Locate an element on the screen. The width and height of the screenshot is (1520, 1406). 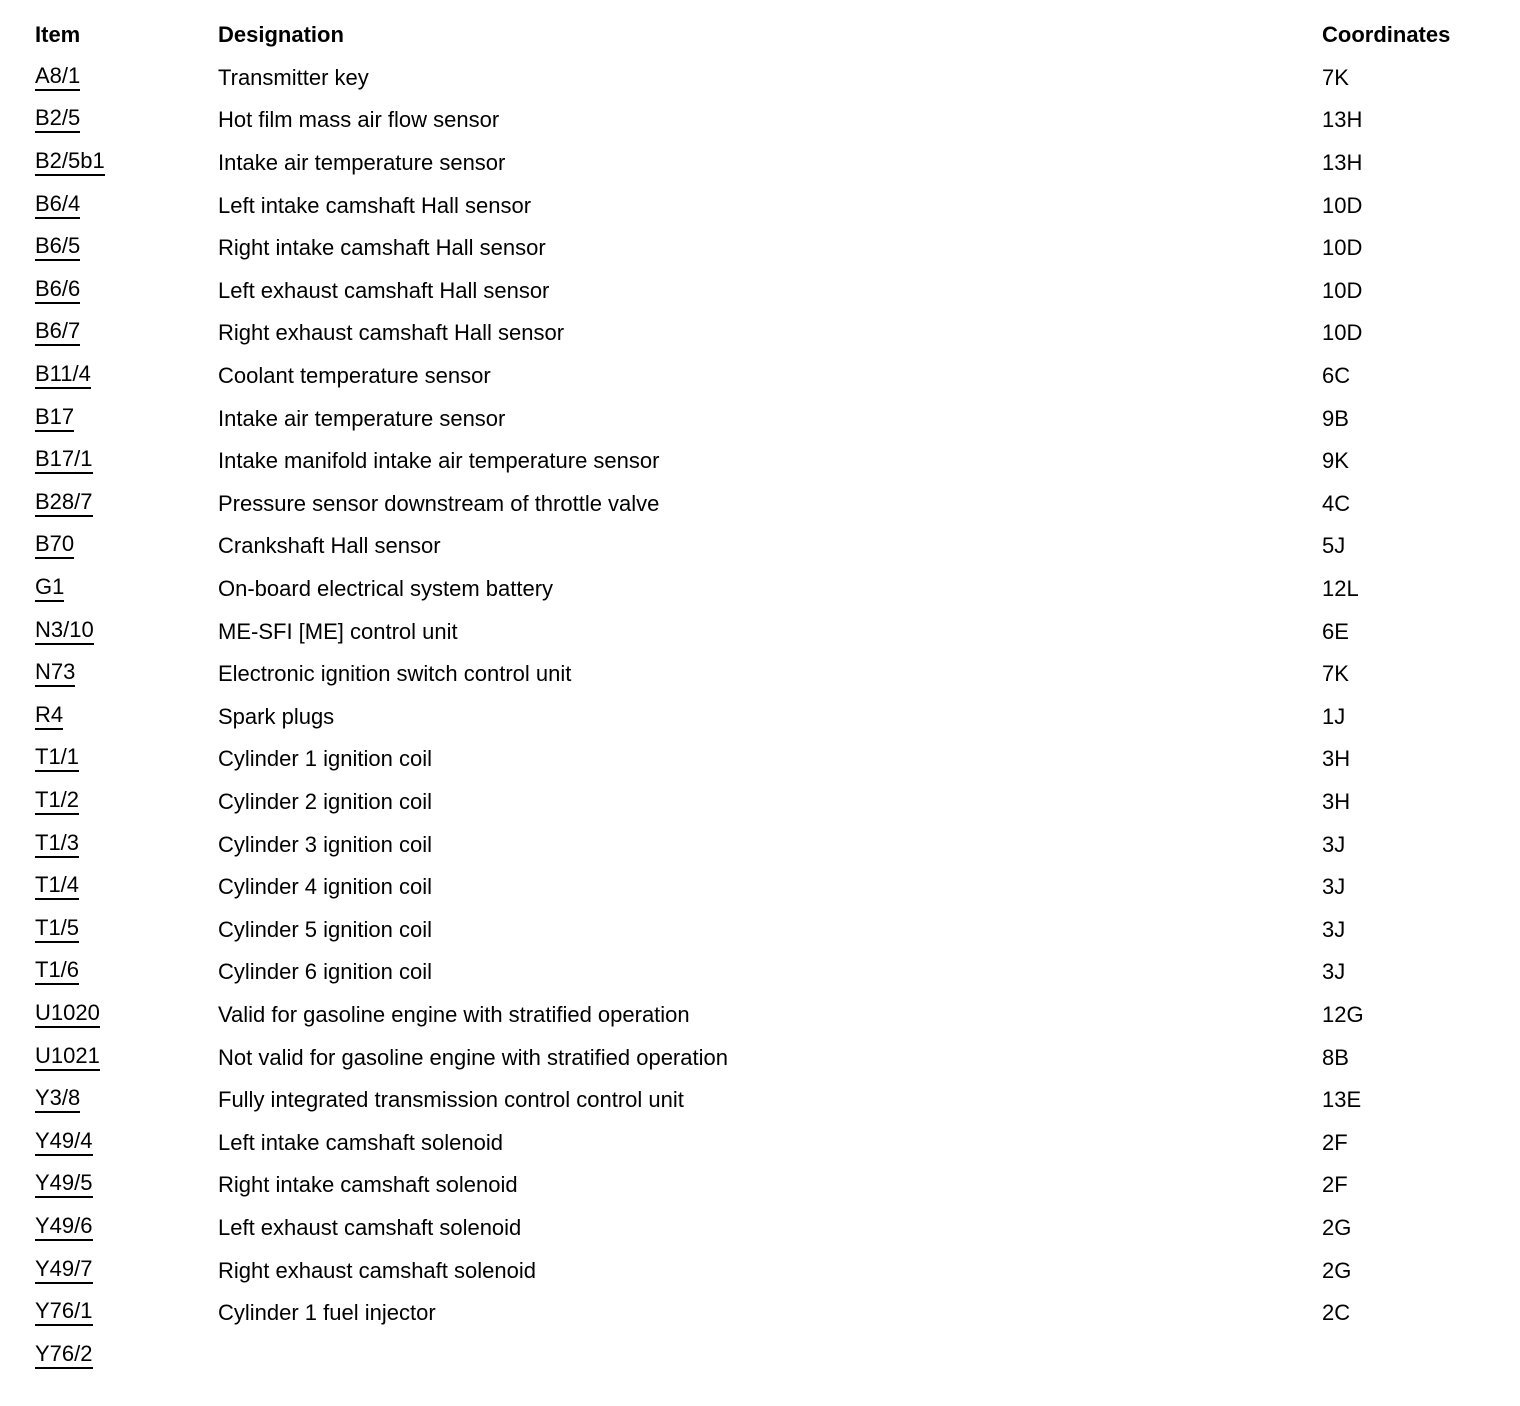
coordinates-cell: 2F is located at coordinates (1335, 1142).